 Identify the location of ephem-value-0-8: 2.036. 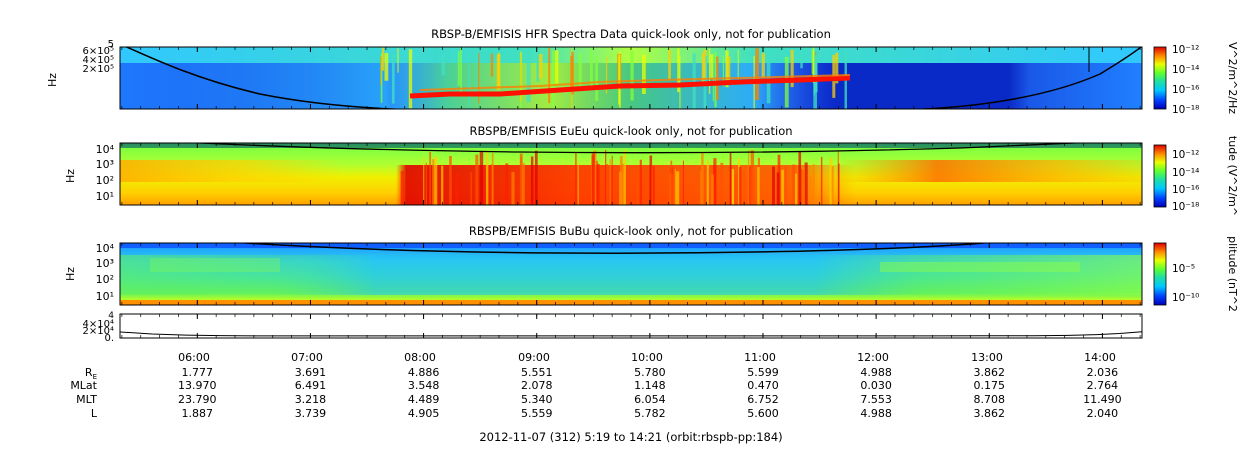
(1103, 372).